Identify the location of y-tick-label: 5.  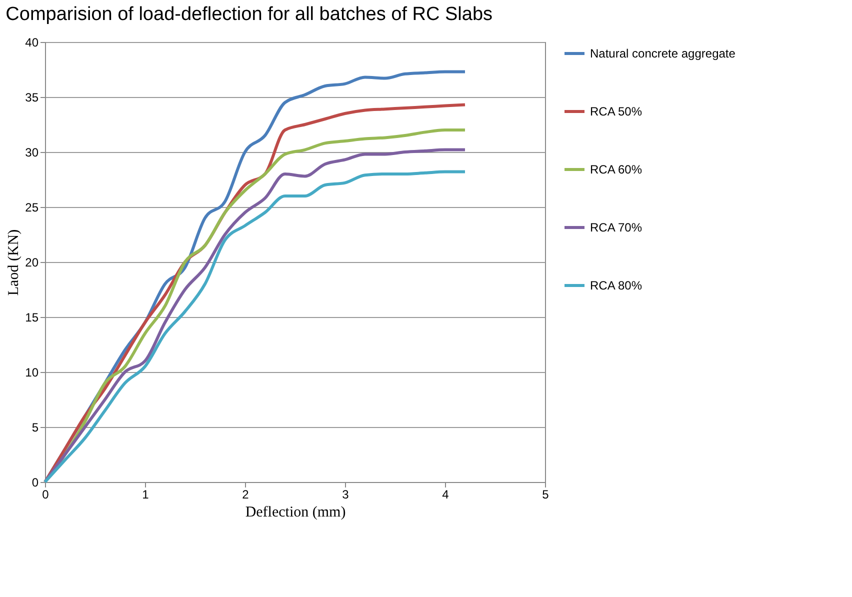
(35, 427).